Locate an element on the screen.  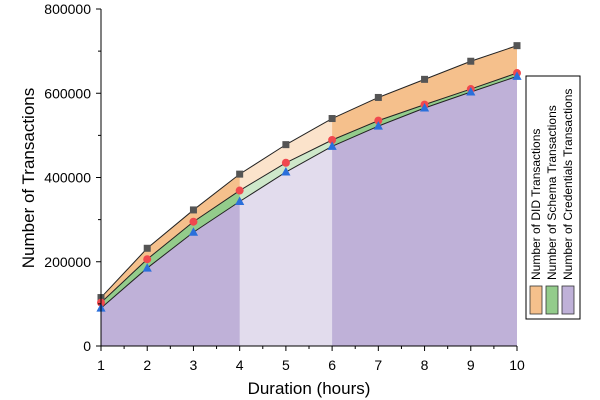
x-tick-label-2: 2 is located at coordinates (147, 365).